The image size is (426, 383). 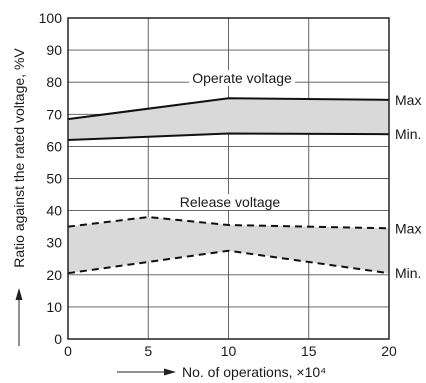 I want to click on release-voltage-label-background, so click(x=230, y=202).